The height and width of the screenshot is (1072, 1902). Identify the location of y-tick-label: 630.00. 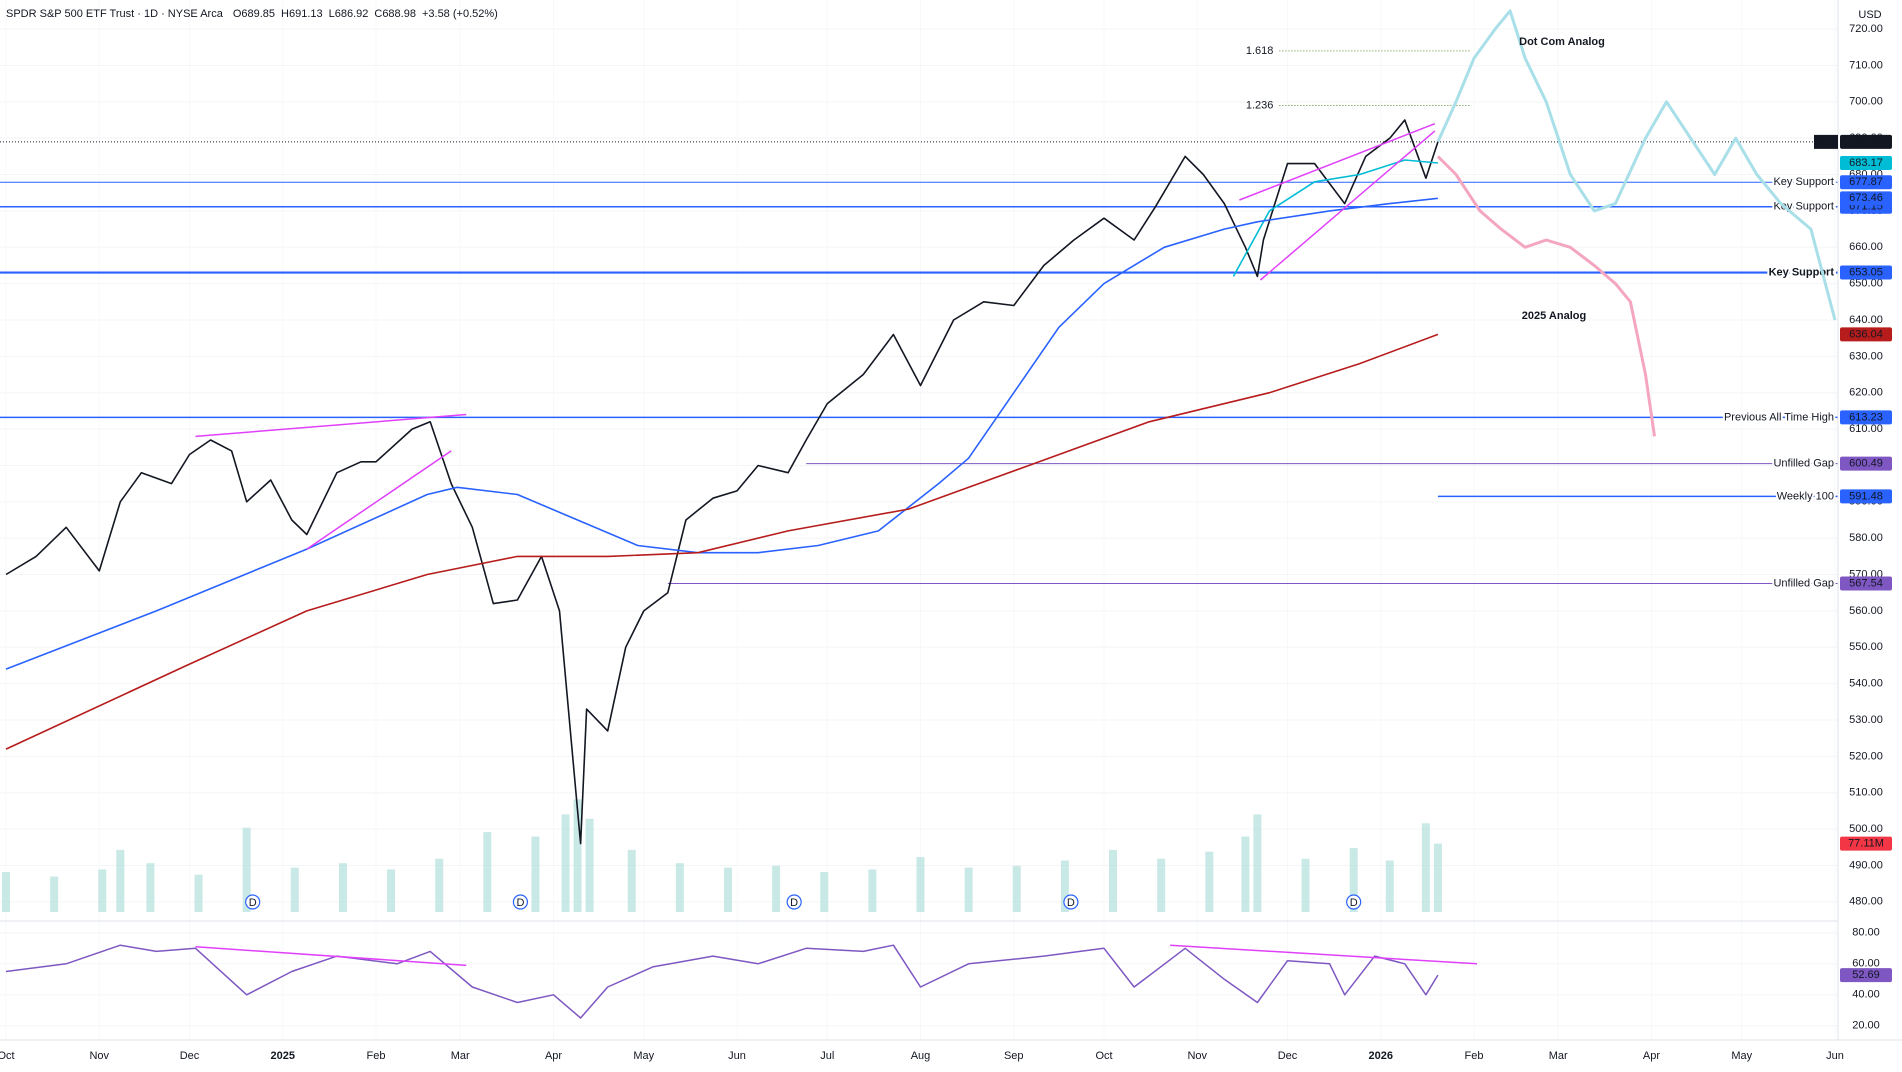
(1866, 356).